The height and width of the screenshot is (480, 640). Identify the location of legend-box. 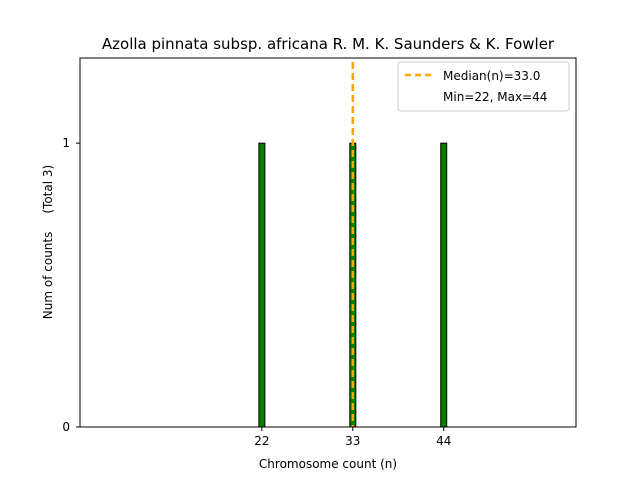
(483, 86).